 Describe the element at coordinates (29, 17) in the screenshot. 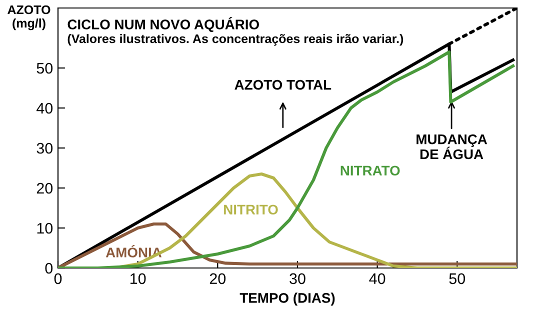

I see `y-axis-title: AZOTO (mg/l)` at that location.